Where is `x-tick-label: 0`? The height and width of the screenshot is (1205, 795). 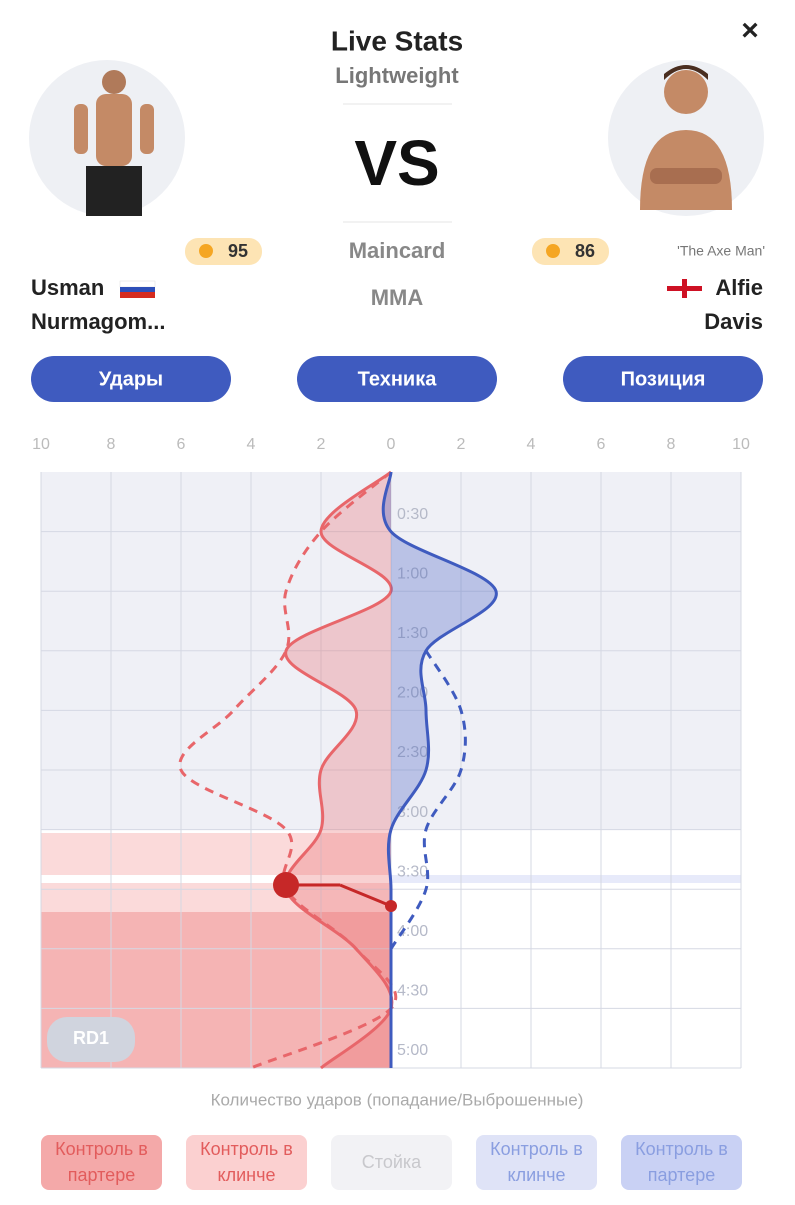 x-tick-label: 0 is located at coordinates (391, 444).